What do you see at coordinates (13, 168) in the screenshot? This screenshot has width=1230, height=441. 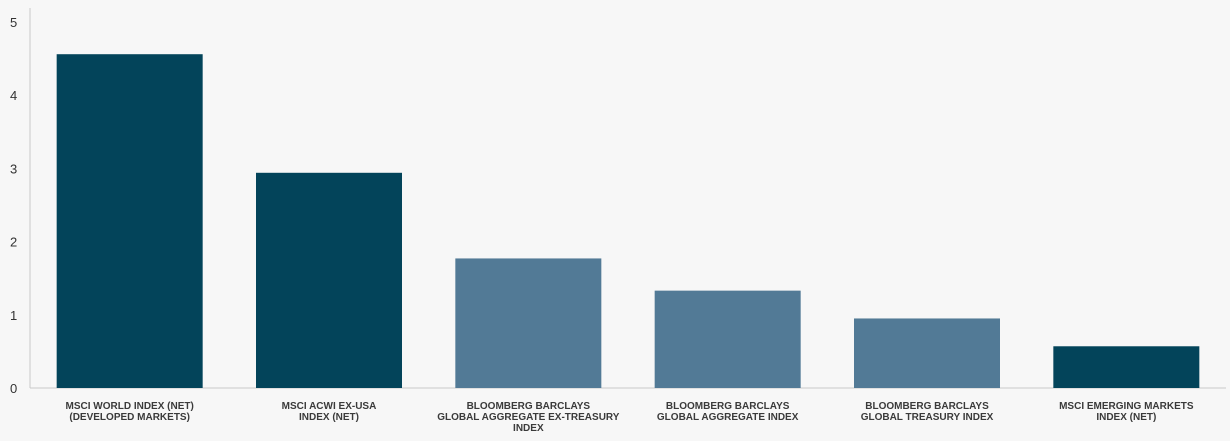 I see `y-tick-label: 3` at bounding box center [13, 168].